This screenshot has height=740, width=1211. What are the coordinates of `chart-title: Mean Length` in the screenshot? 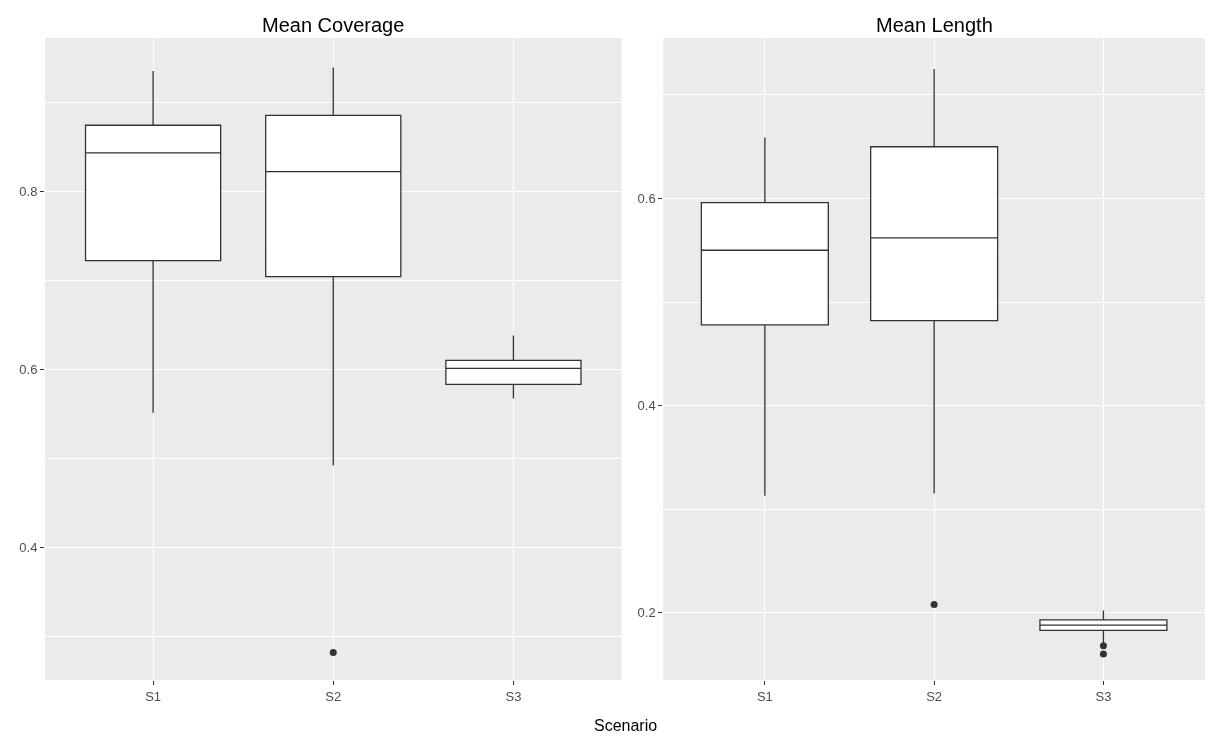 It's located at (934, 25).